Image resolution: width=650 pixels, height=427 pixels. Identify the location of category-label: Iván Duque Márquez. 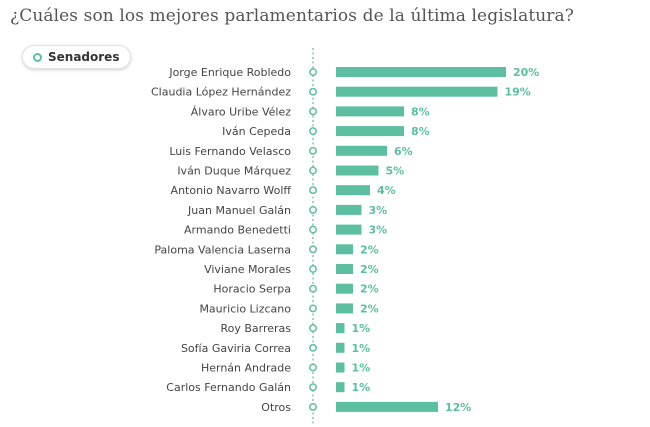
(234, 171).